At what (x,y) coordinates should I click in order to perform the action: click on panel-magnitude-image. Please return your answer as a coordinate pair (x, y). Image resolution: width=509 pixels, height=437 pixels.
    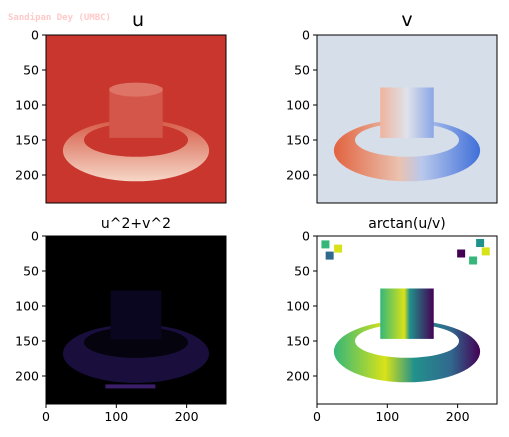
    Looking at the image, I should click on (136, 320).